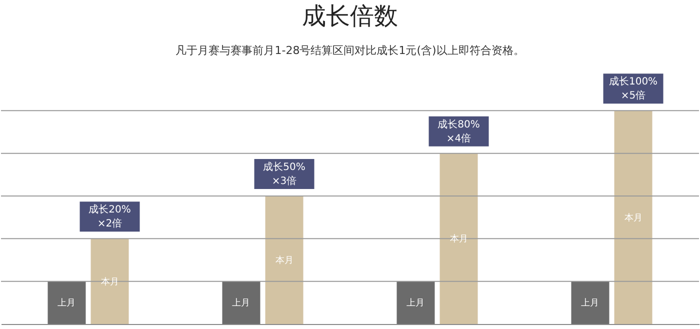 The height and width of the screenshot is (329, 700). What do you see at coordinates (459, 131) in the screenshot?
I see `annotation: 成长80% ×4倍` at bounding box center [459, 131].